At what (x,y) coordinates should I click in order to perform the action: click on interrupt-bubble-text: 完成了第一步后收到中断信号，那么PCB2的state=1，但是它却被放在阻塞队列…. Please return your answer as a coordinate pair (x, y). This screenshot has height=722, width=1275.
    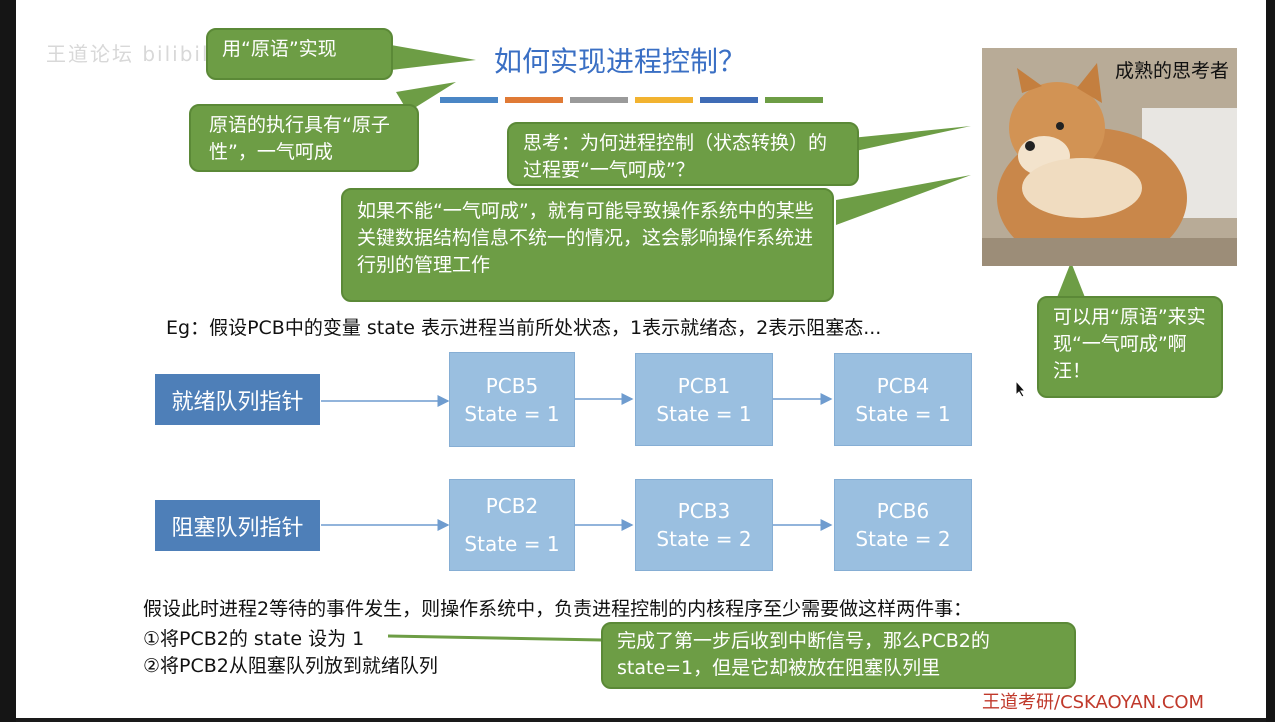
    Looking at the image, I should click on (803, 654).